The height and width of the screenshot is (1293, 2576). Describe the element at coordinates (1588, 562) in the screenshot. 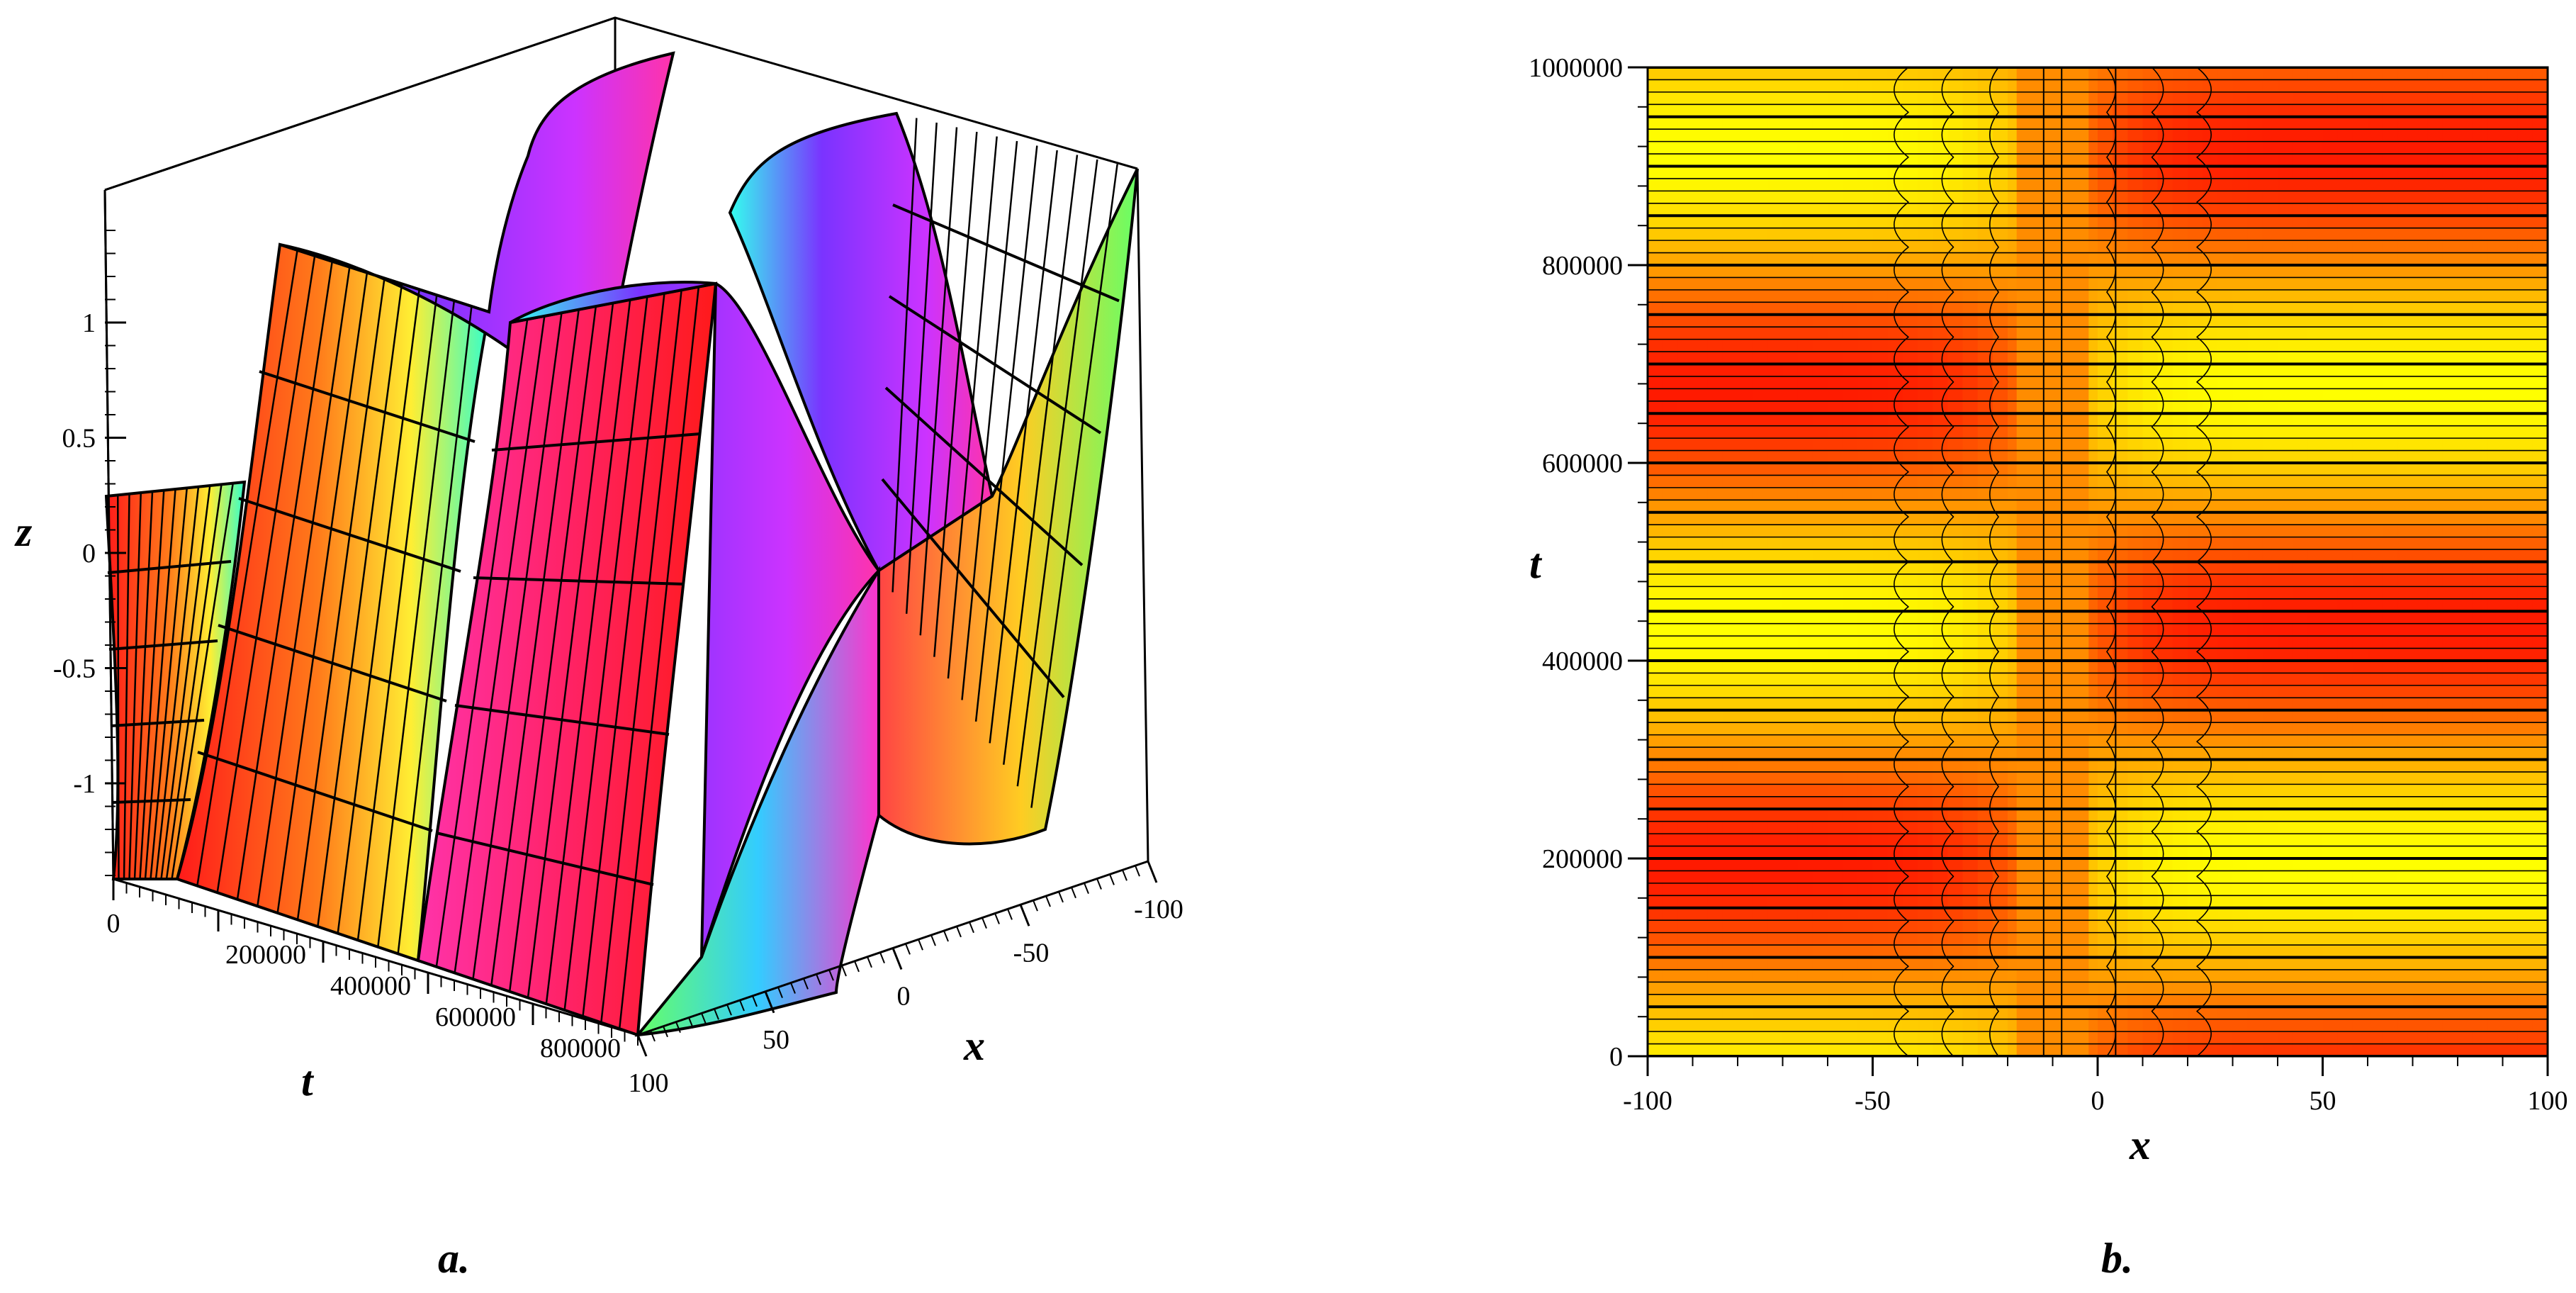

I see `panel-b-y-axis: 0 200000 400000 600000 800000 1000000` at that location.